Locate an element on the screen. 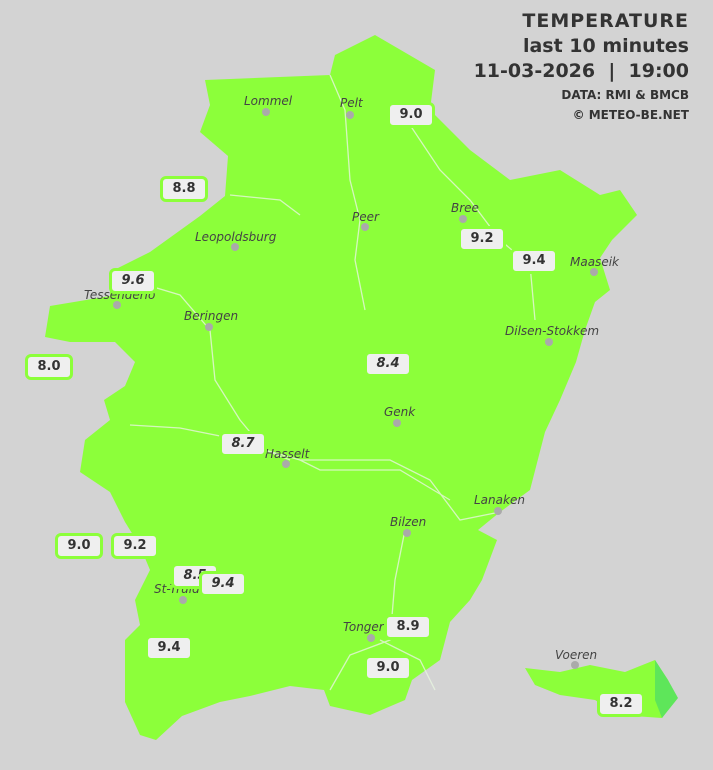 Image resolution: width=713 pixels, height=770 pixels. temperature-label: 8.2 is located at coordinates (621, 704).